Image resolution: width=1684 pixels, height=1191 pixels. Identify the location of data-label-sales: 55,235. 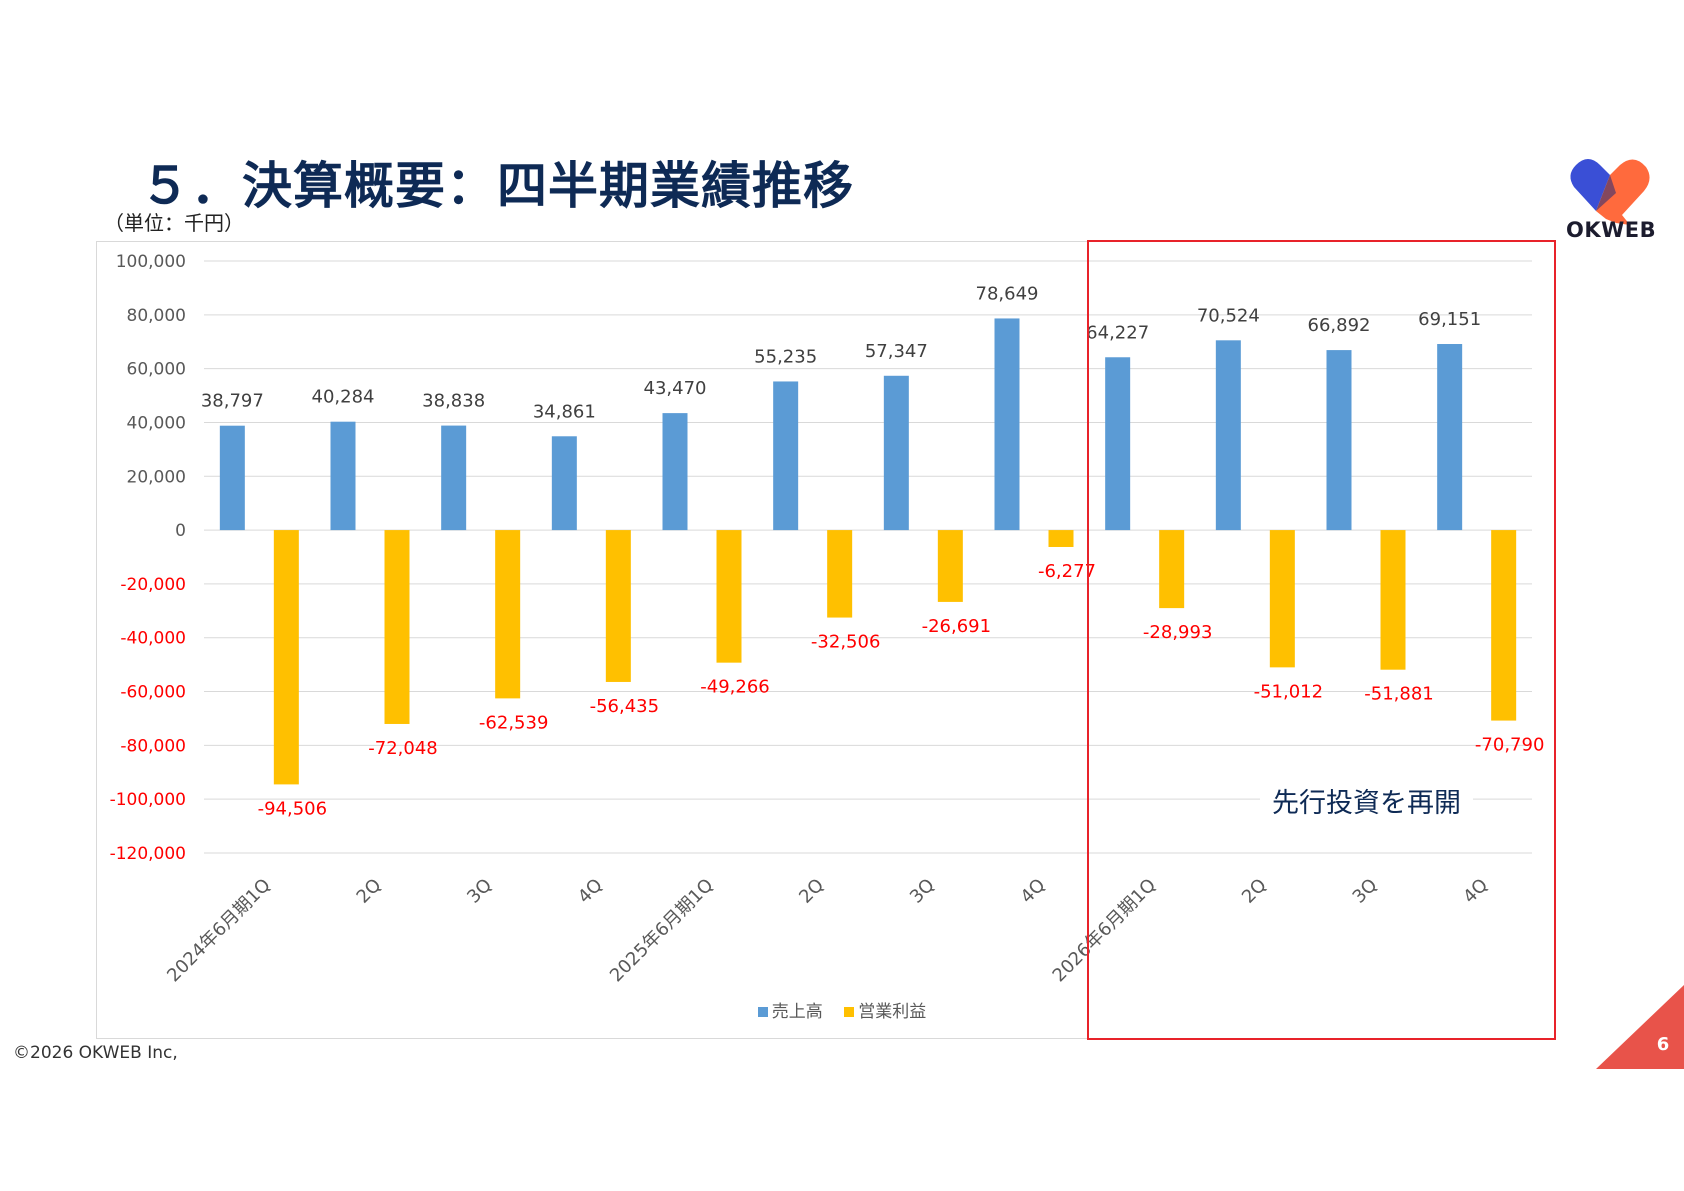
(785, 356).